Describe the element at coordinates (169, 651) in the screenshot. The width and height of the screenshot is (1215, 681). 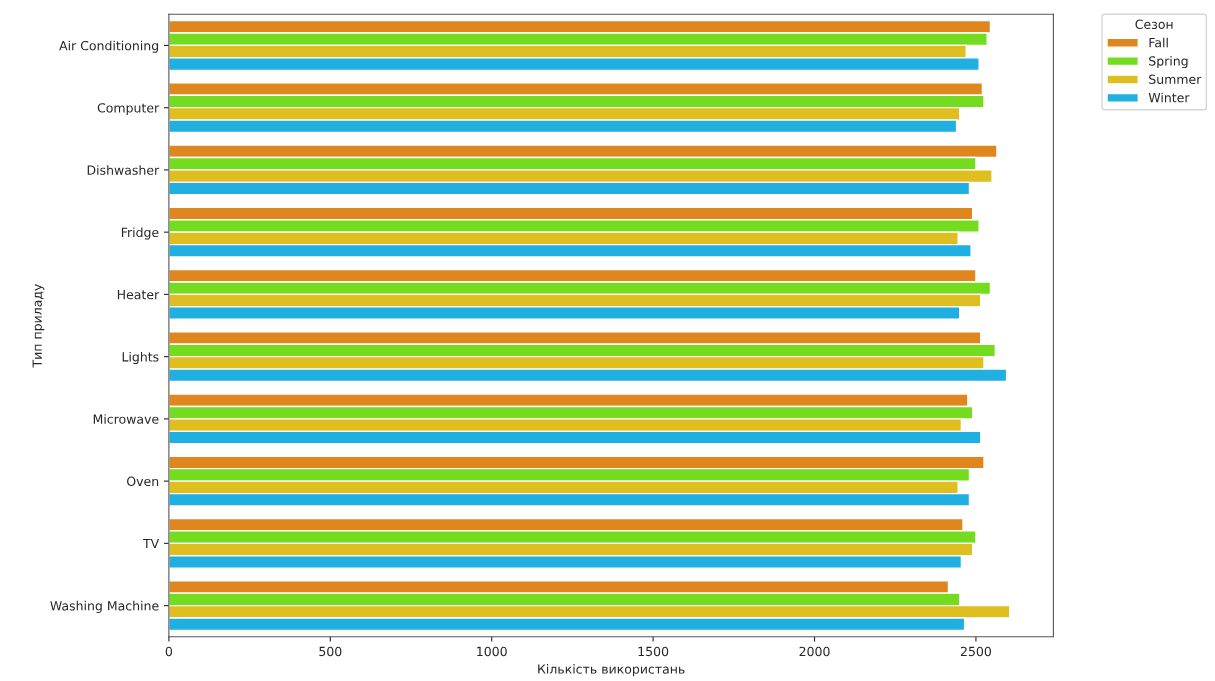
I see `x-tick-label: 0` at that location.